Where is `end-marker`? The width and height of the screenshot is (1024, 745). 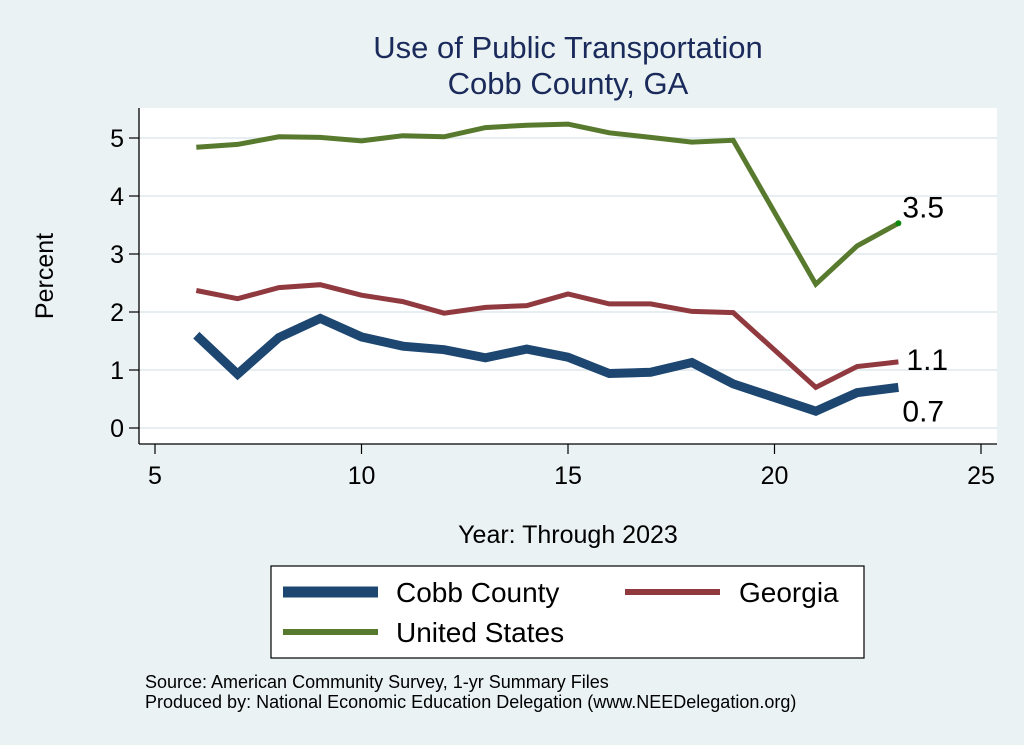
end-marker is located at coordinates (898, 223).